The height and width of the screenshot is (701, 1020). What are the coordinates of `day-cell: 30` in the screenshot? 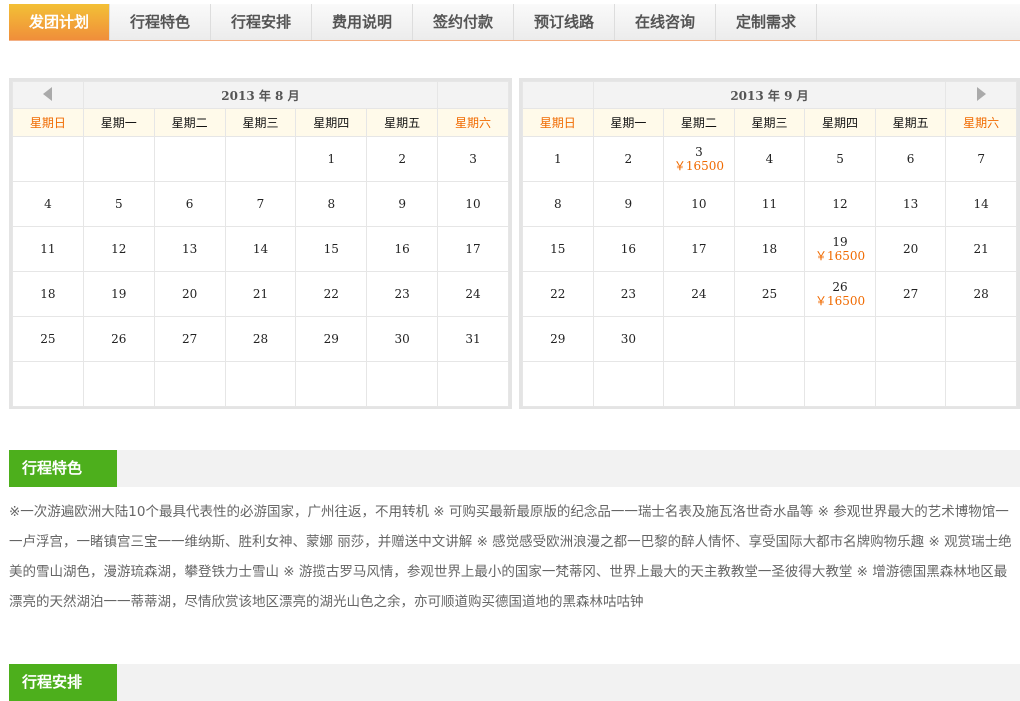 It's located at (628, 339).